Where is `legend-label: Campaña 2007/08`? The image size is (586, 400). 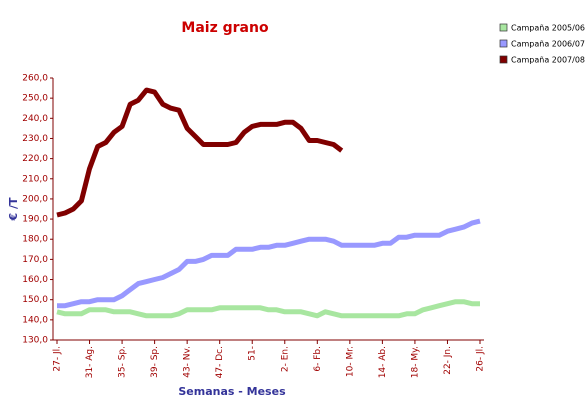
legend-label: Campaña 2007/08 is located at coordinates (548, 60).